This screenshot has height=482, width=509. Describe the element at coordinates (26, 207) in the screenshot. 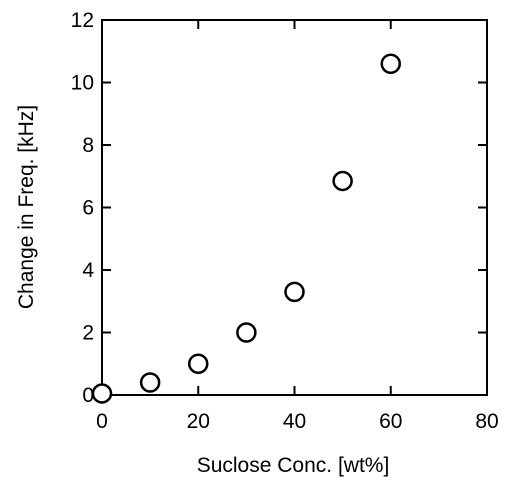

I see `y-axis-title: Change in Freq. [kHz]` at that location.